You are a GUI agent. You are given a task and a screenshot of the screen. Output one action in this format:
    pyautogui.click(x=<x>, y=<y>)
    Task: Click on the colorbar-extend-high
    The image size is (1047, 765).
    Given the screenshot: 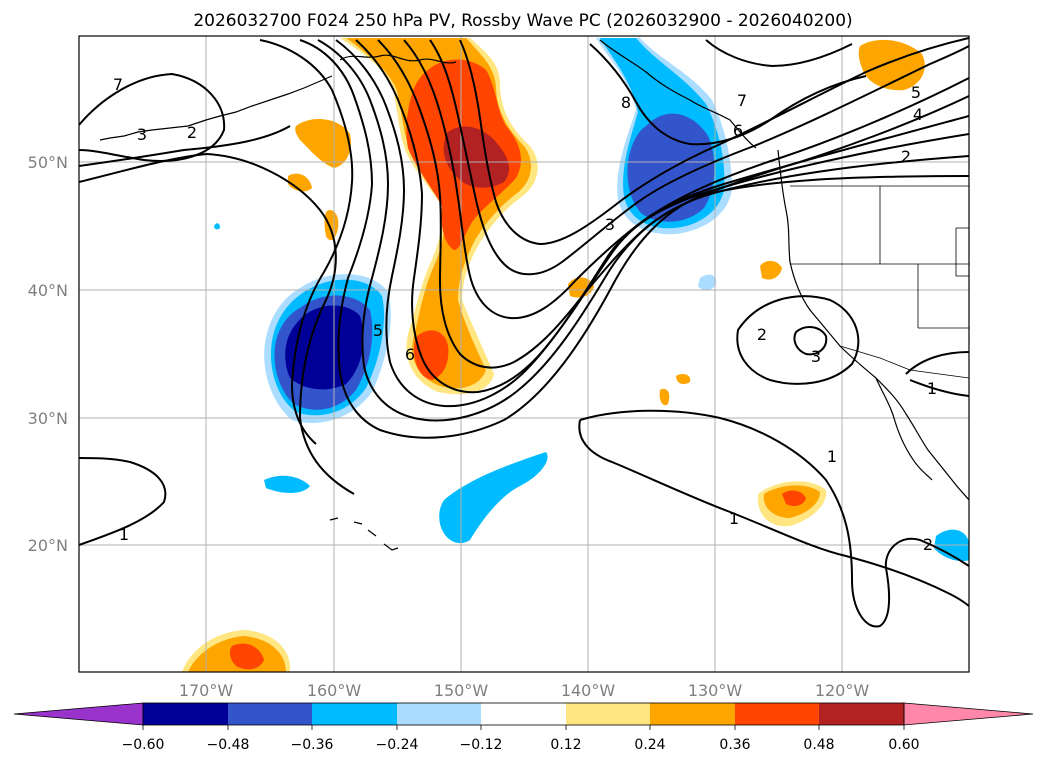 What is the action you would take?
    pyautogui.click(x=968, y=714)
    